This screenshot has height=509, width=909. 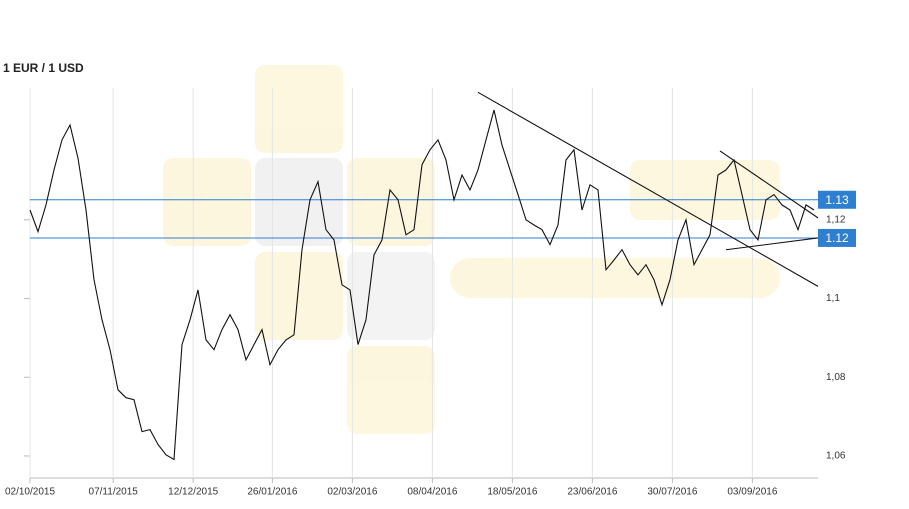 What do you see at coordinates (43, 68) in the screenshot?
I see `chart-title: 1 EUR / 1 USD` at bounding box center [43, 68].